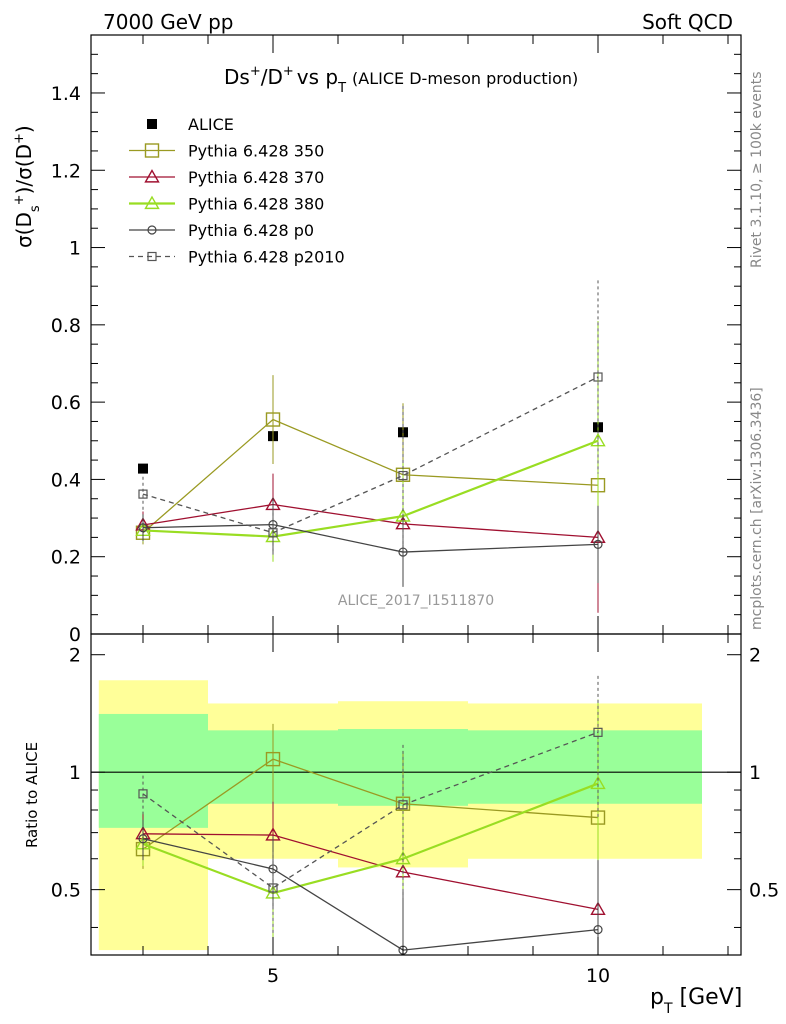 The height and width of the screenshot is (1024, 786). Describe the element at coordinates (757, 508) in the screenshot. I see `mcplots-label: mcplots.cern.ch [arXiv:1306.3436]` at that location.